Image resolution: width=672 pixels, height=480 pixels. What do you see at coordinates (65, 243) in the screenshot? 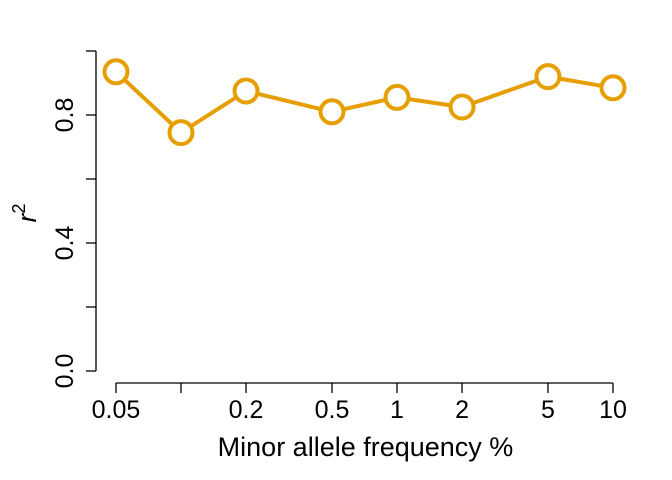
I see `y-tick-label-2: 0.4` at bounding box center [65, 243].